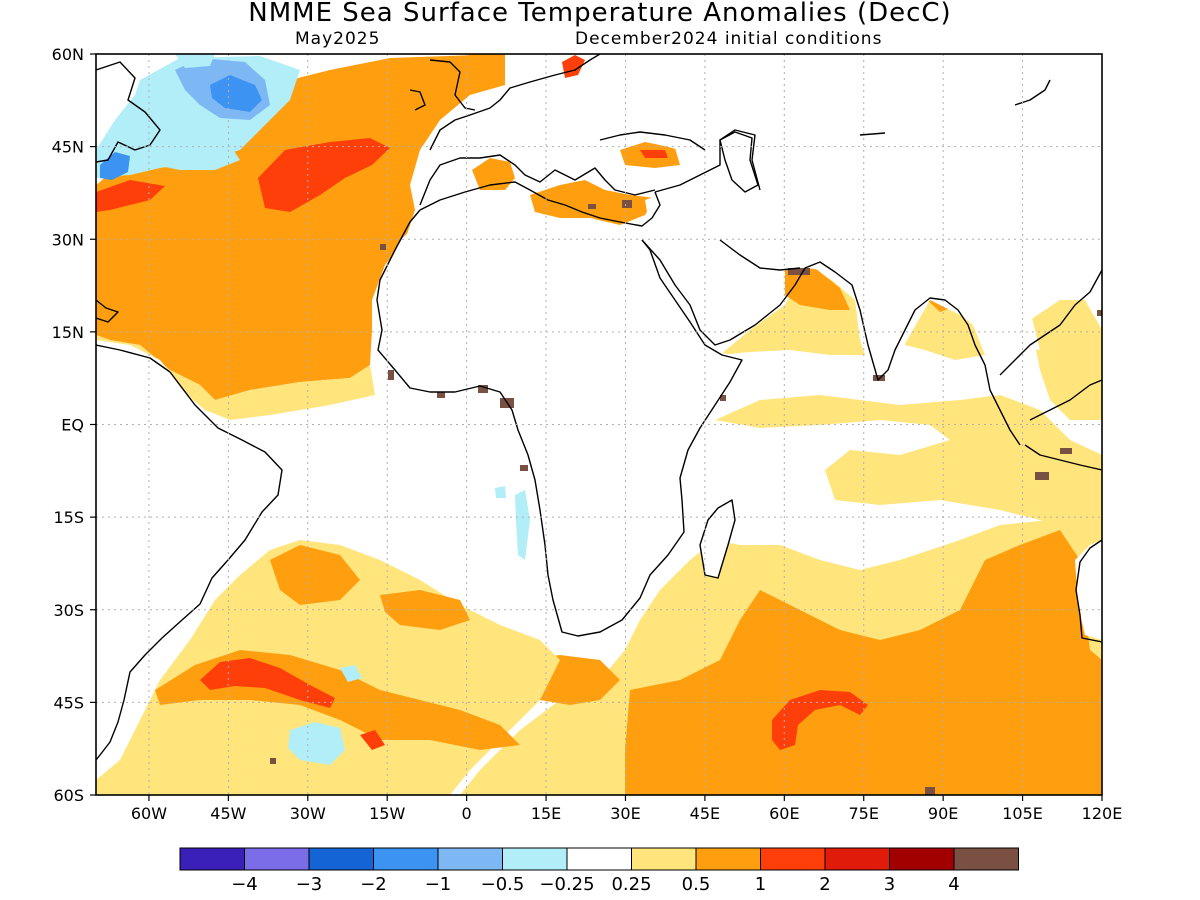  What do you see at coordinates (308, 813) in the screenshot?
I see `lon-tick-label: 30W` at bounding box center [308, 813].